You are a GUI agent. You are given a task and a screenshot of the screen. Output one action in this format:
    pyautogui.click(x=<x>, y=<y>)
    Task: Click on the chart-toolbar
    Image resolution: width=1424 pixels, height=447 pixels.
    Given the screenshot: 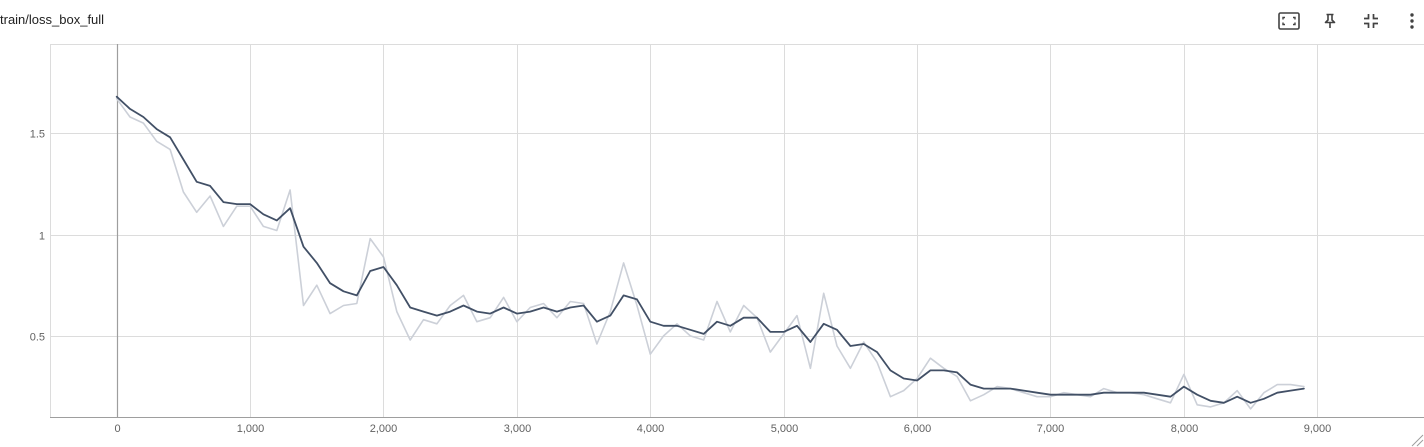 What is the action you would take?
    pyautogui.click(x=1350, y=21)
    